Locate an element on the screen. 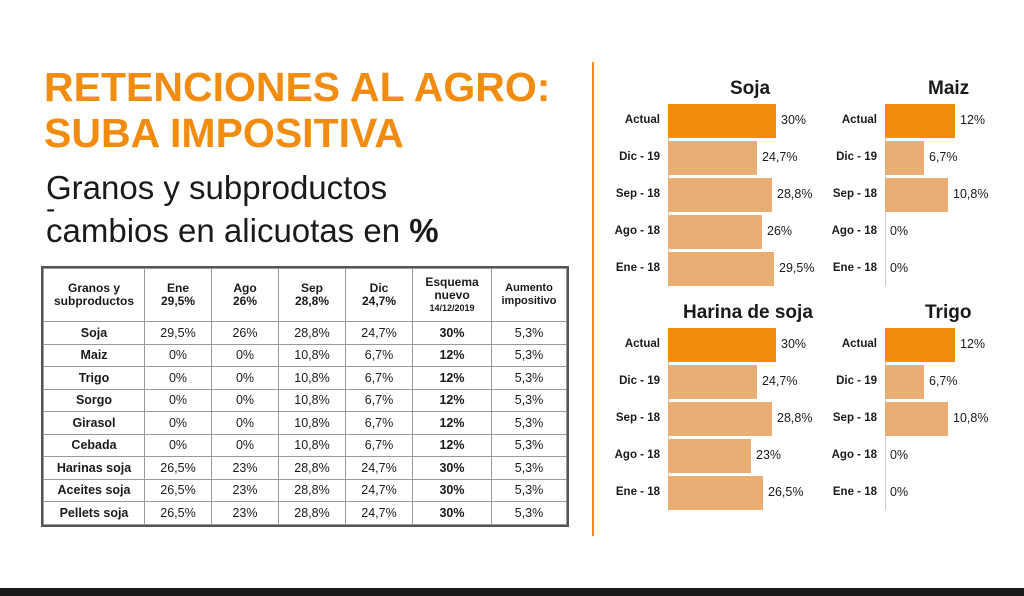  header-aumento: Aumento impositivo is located at coordinates (529, 295).